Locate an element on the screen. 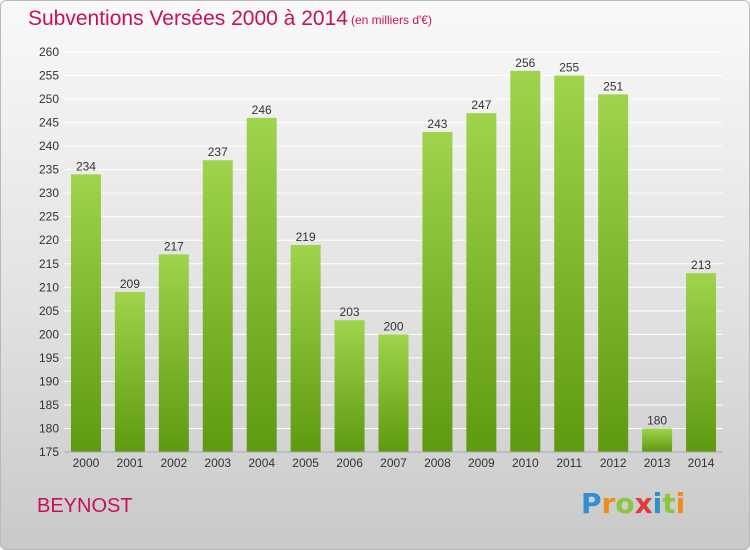 The height and width of the screenshot is (550, 750). y-tick-label: 235 is located at coordinates (49, 170).